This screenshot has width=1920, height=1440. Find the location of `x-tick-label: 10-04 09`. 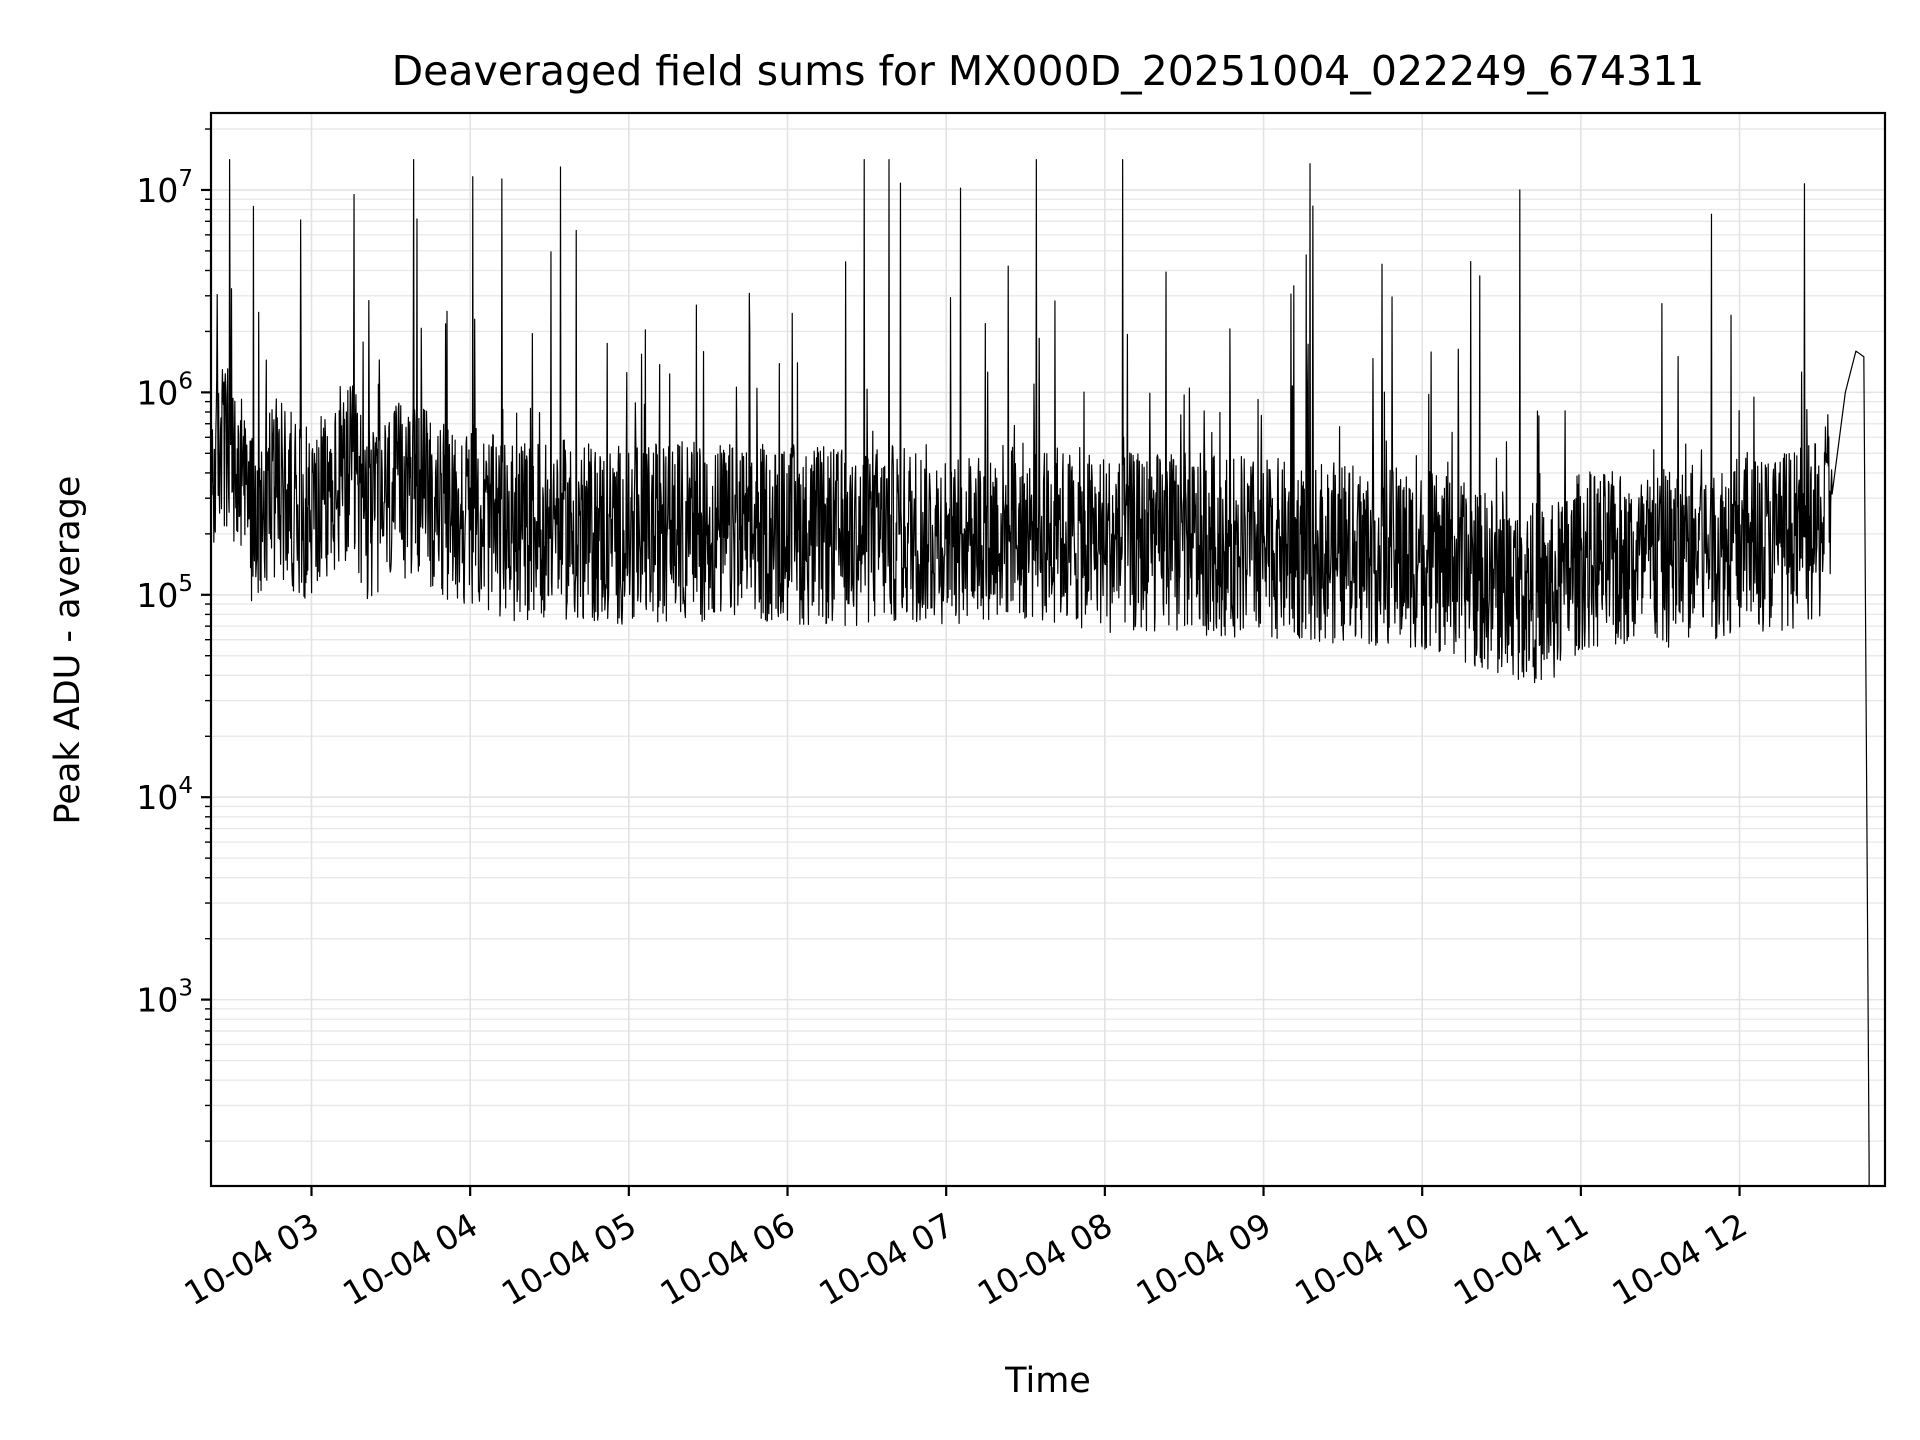

x-tick-label: 10-04 09 is located at coordinates (1204, 1259).